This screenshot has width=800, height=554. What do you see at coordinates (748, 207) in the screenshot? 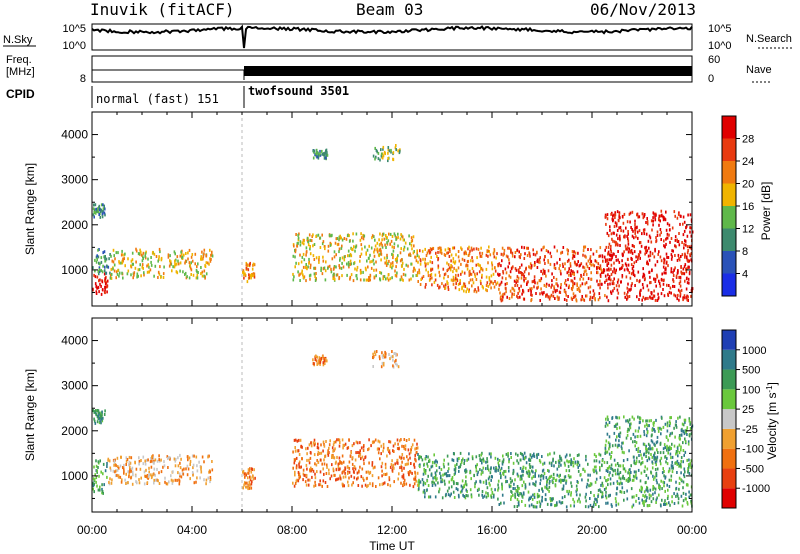
I see `power-colorbar-tick: 16` at bounding box center [748, 207].